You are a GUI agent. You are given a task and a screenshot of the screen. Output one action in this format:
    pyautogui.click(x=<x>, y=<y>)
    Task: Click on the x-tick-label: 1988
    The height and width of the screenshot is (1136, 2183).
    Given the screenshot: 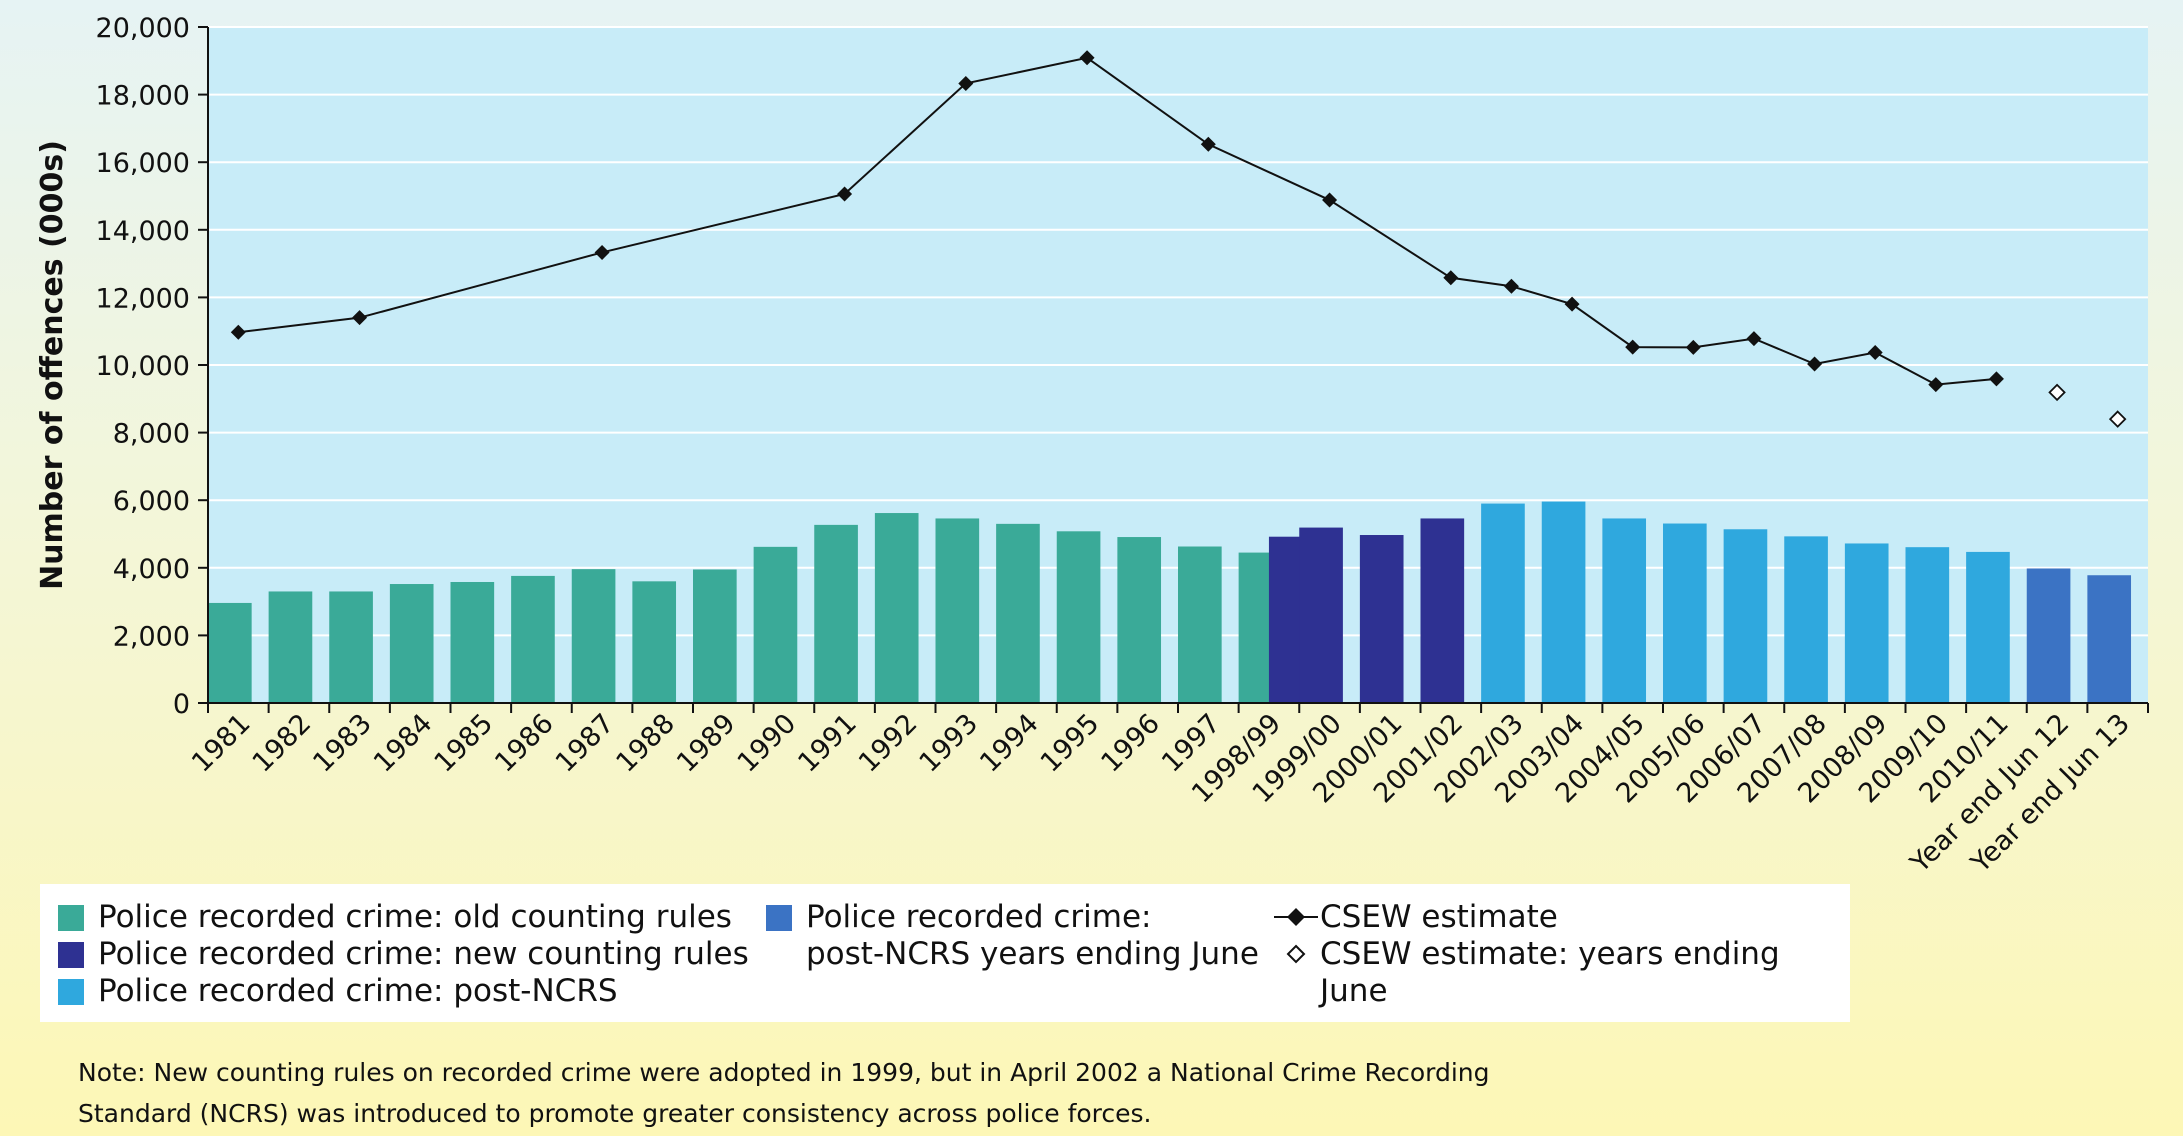 What is the action you would take?
    pyautogui.click(x=645, y=743)
    